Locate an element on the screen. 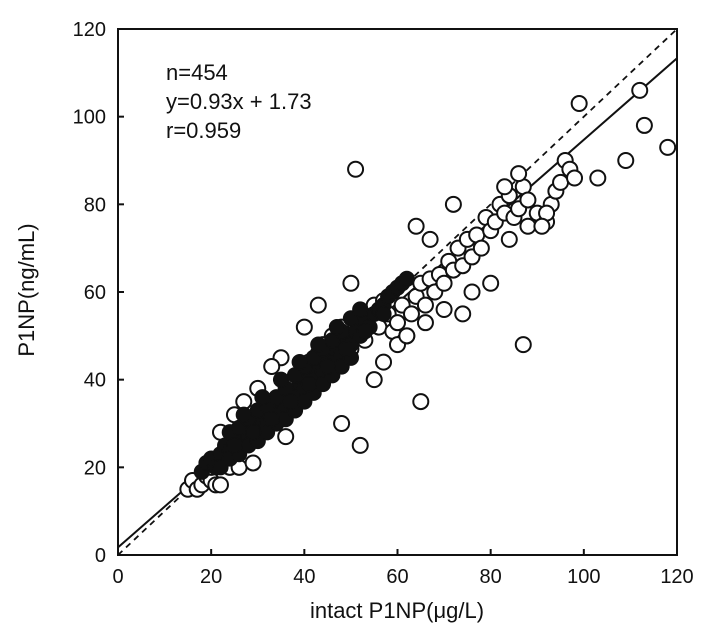 The height and width of the screenshot is (630, 701). y-tick-label-5: 100 is located at coordinates (89, 118).